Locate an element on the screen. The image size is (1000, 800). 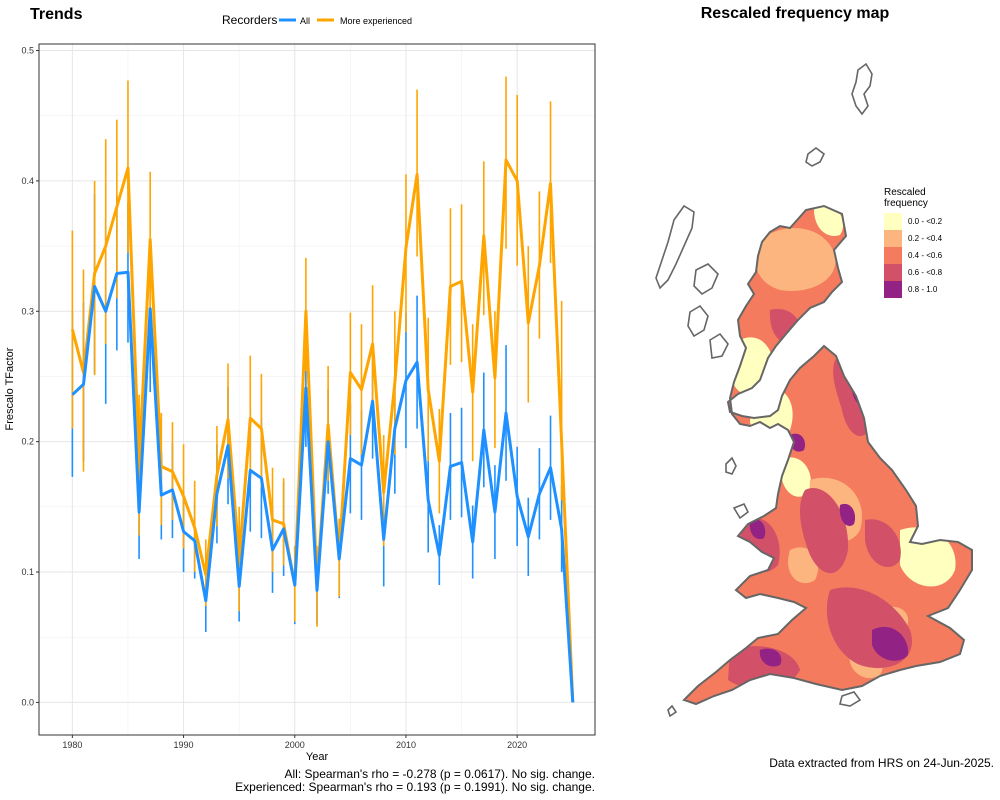
map-legend-label: 0.6 - <0.8 is located at coordinates (925, 272).